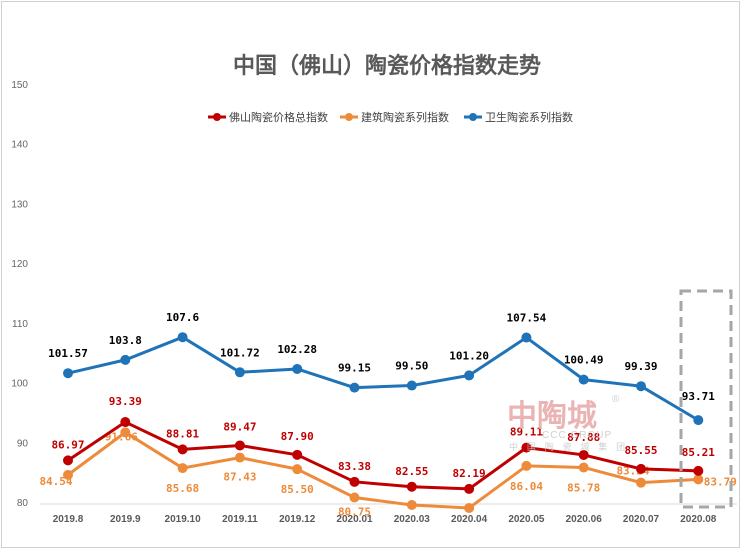 This screenshot has width=743, height=551. I want to click on y-tick-label: 140, so click(19, 145).